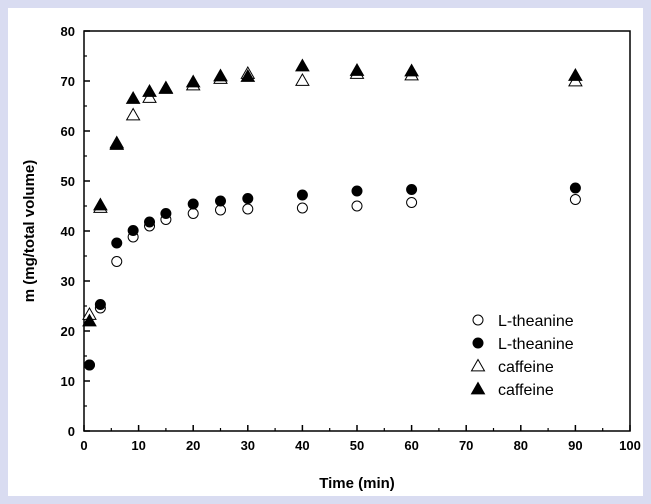 Image resolution: width=651 pixels, height=504 pixels. Describe the element at coordinates (71, 431) in the screenshot. I see `y-tick-label: 0` at that location.